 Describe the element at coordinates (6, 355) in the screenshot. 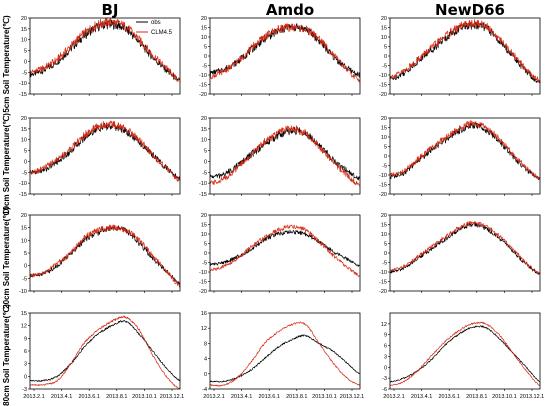

I see `row-label-80cm: 80cm Soil Temperature(℃)` at that location.